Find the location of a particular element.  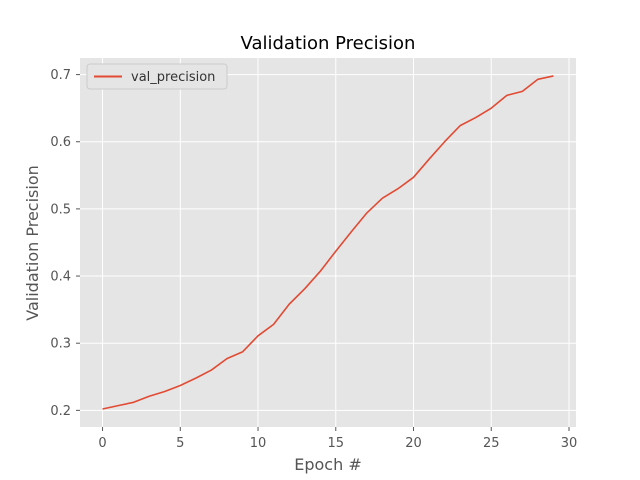

y-tick-label: 0.3 is located at coordinates (60, 344).